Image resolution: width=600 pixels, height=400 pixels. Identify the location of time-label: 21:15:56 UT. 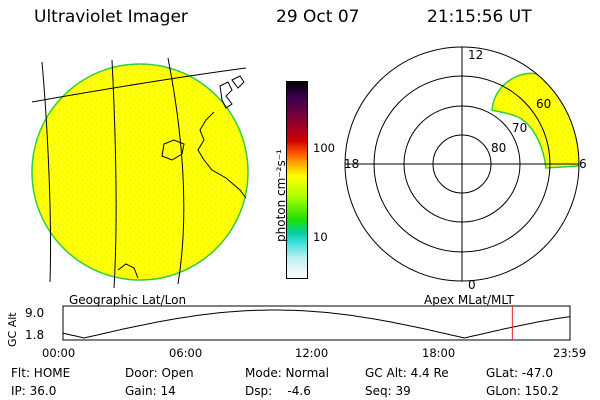
(479, 17).